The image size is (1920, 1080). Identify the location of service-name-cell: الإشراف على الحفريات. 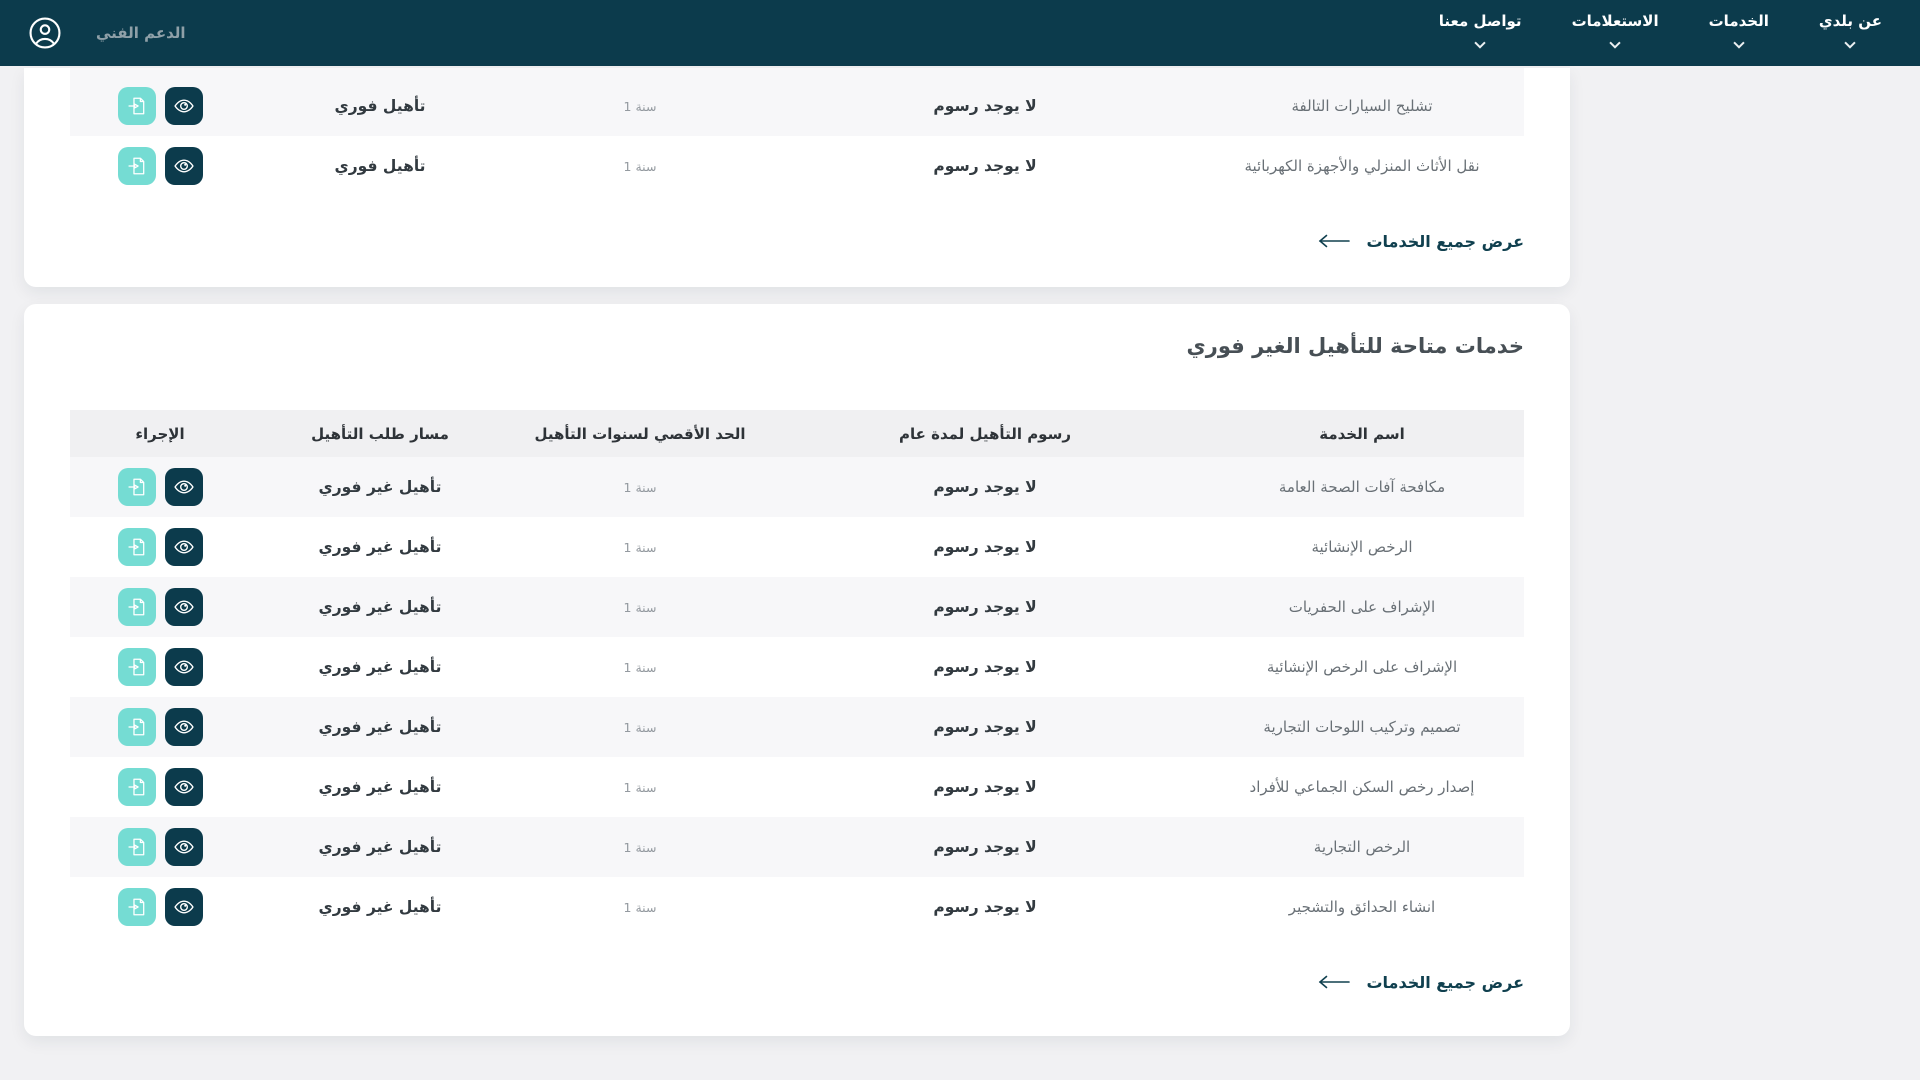
(1362, 607).